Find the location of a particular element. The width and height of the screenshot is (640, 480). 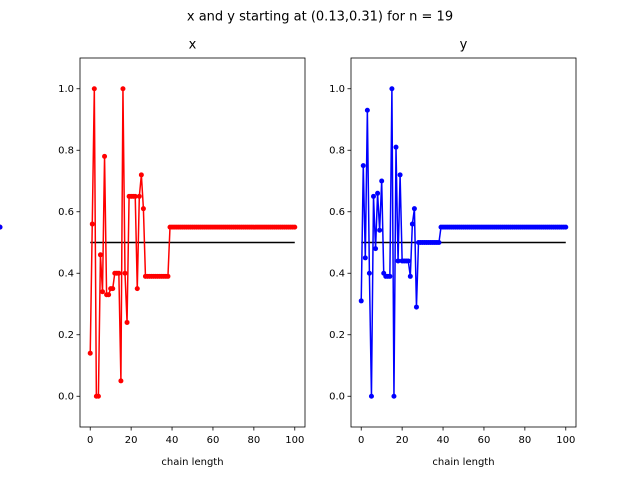

axes-title: y is located at coordinates (464, 45).